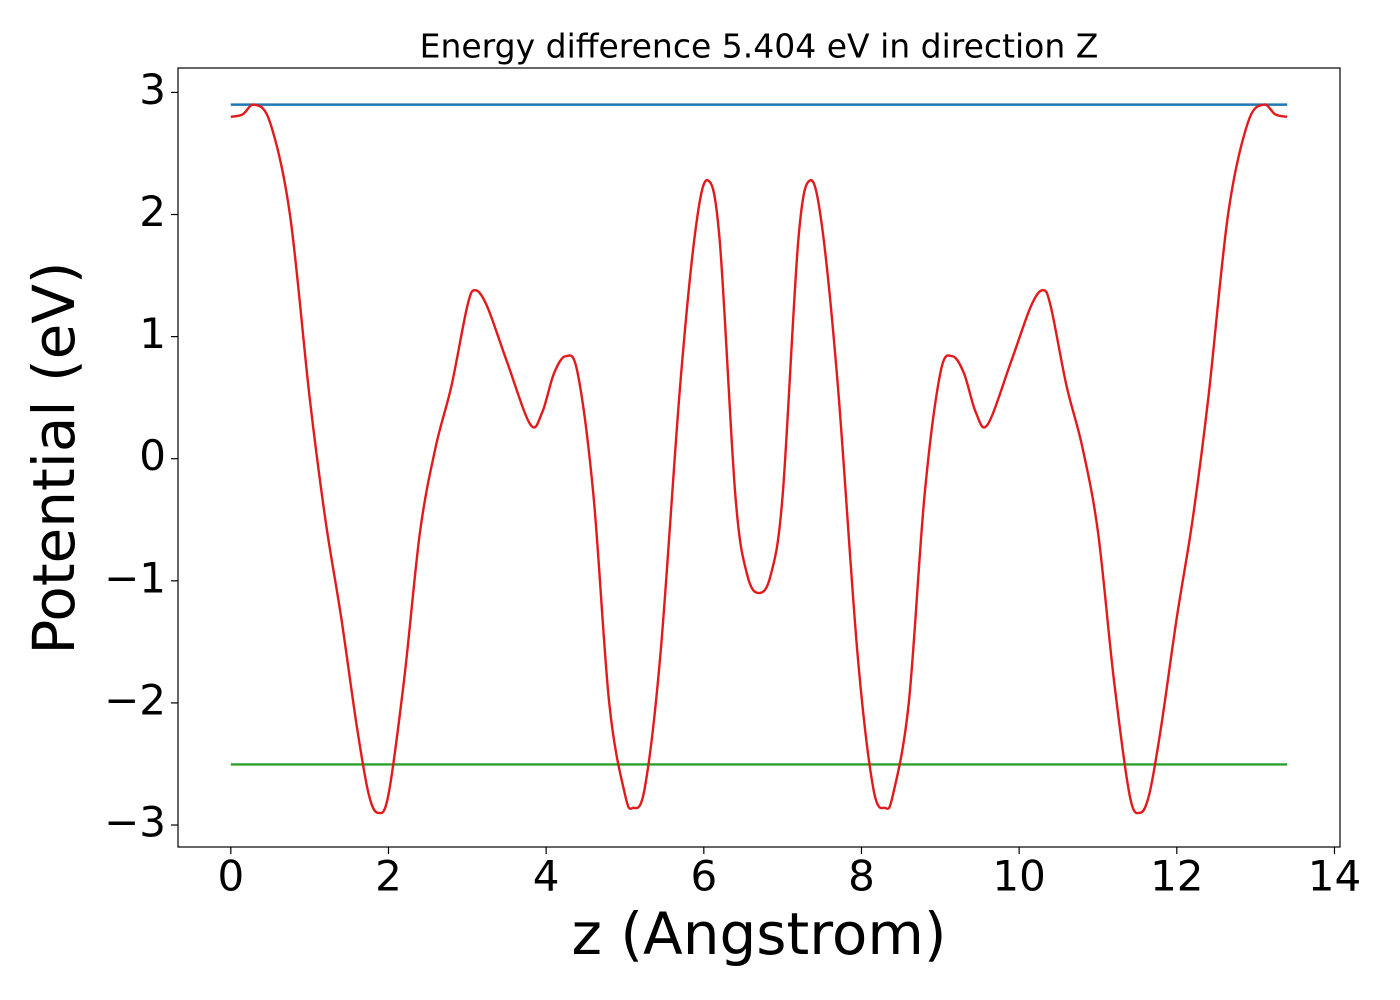  I want to click on y-tick-label: 2, so click(152, 211).